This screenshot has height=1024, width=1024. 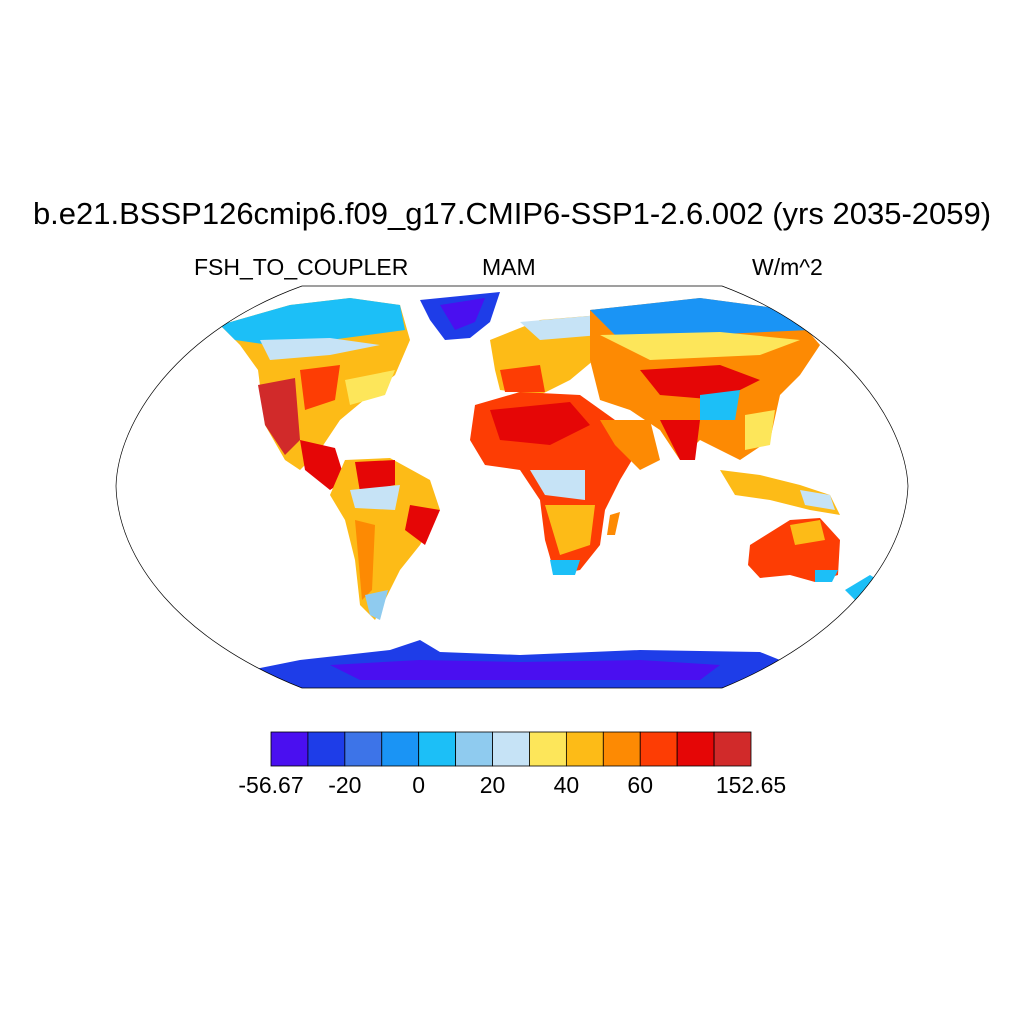 I want to click on colorbar-tick-label: -20, so click(x=345, y=785).